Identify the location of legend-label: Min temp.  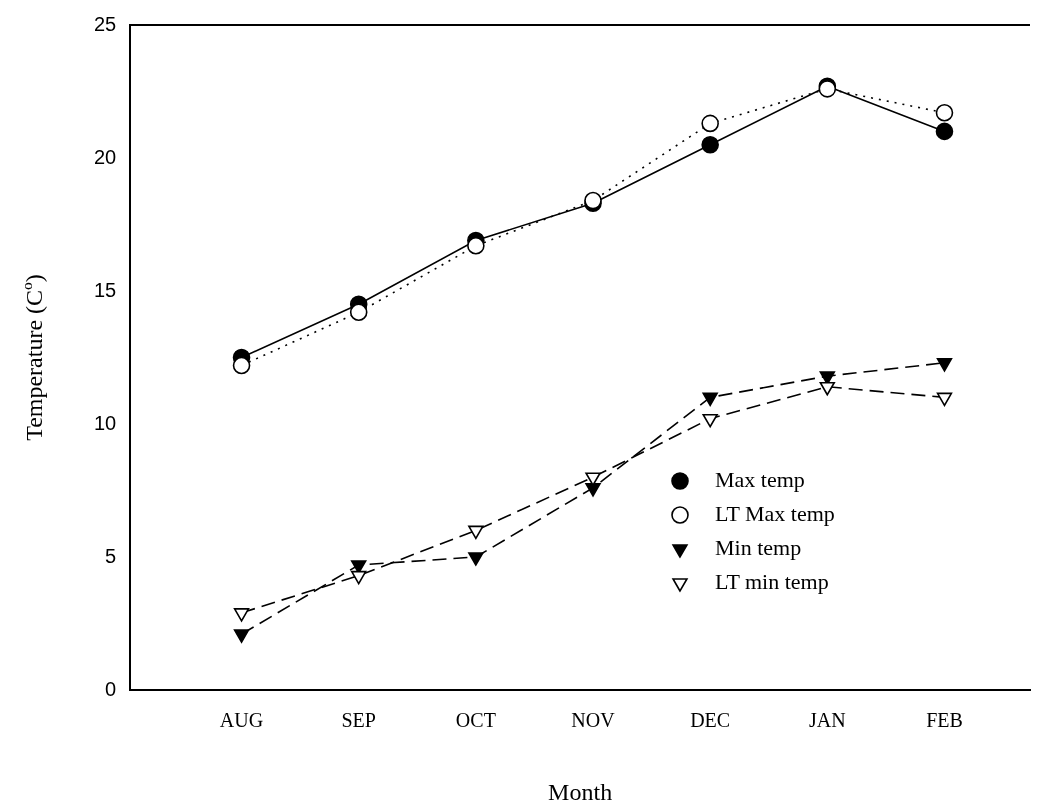
(758, 547).